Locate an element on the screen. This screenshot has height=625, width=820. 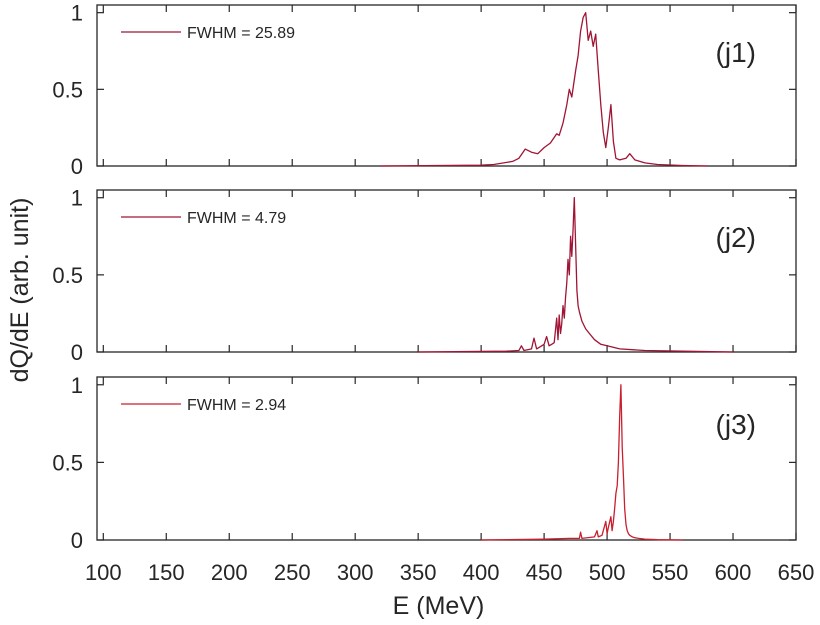
x-tick-label: 550 is located at coordinates (670, 572).